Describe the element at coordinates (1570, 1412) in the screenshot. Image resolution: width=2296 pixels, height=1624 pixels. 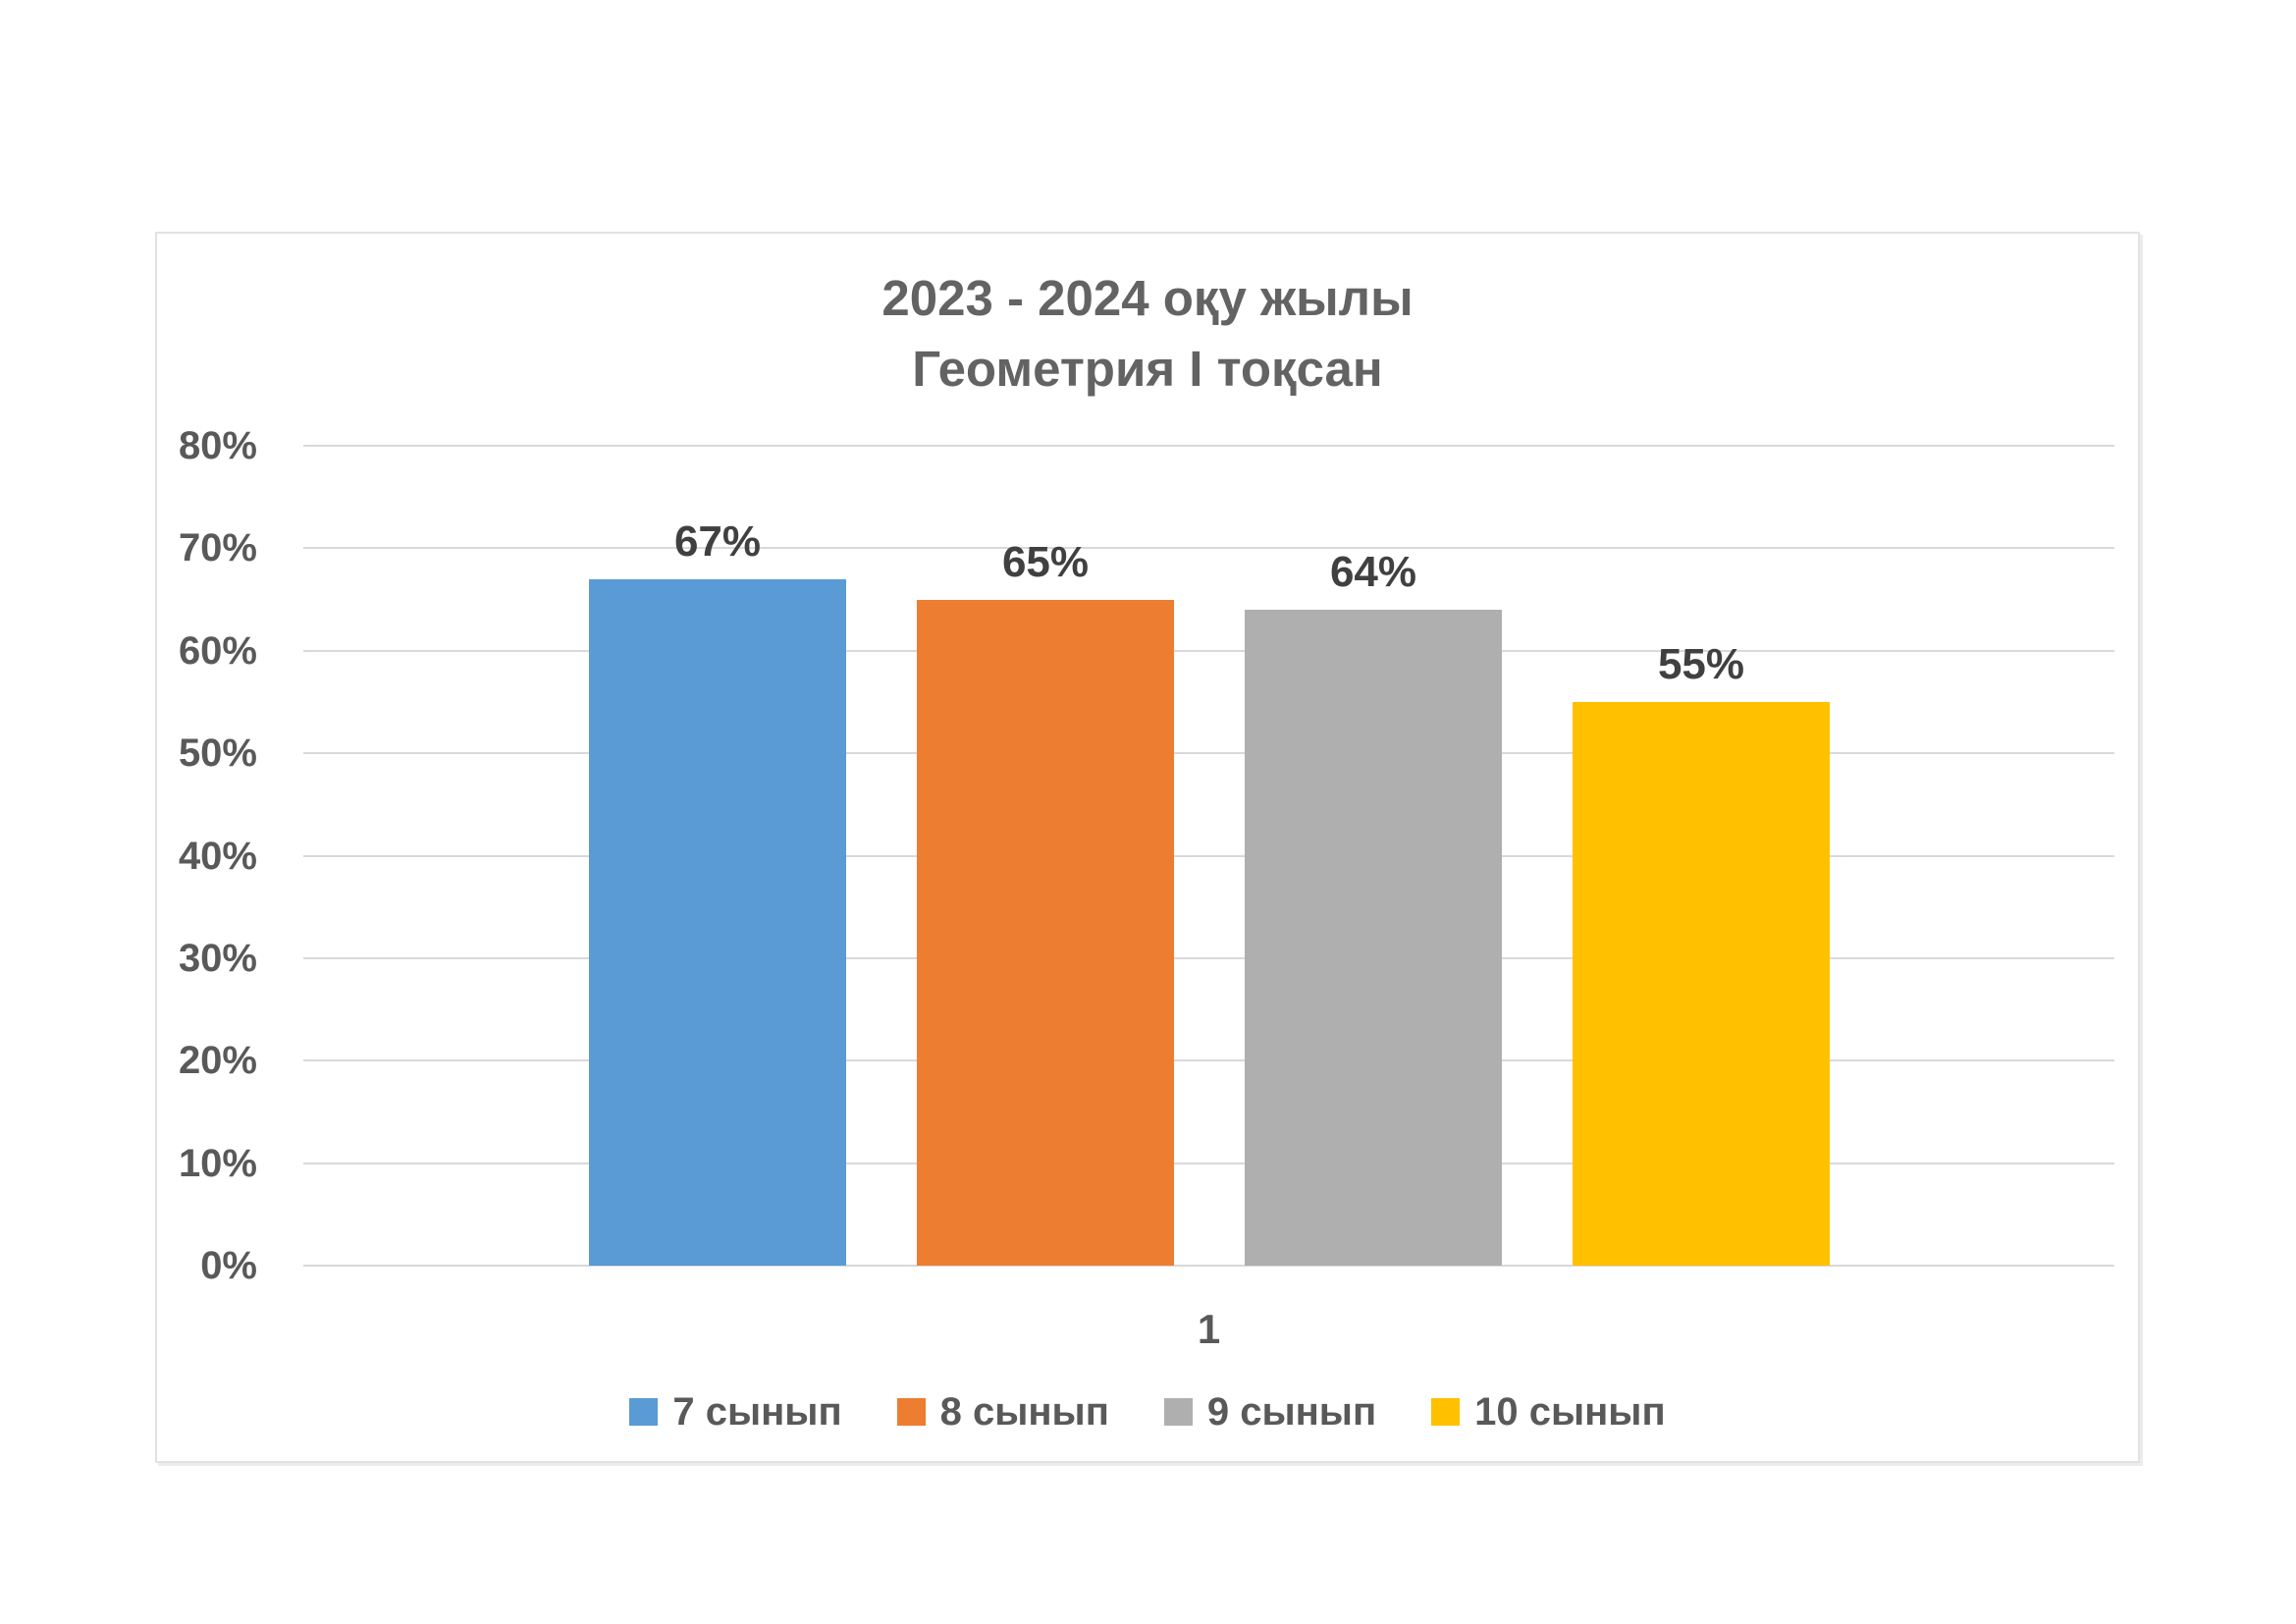
I see `legend-item-label: 10 сынып` at that location.